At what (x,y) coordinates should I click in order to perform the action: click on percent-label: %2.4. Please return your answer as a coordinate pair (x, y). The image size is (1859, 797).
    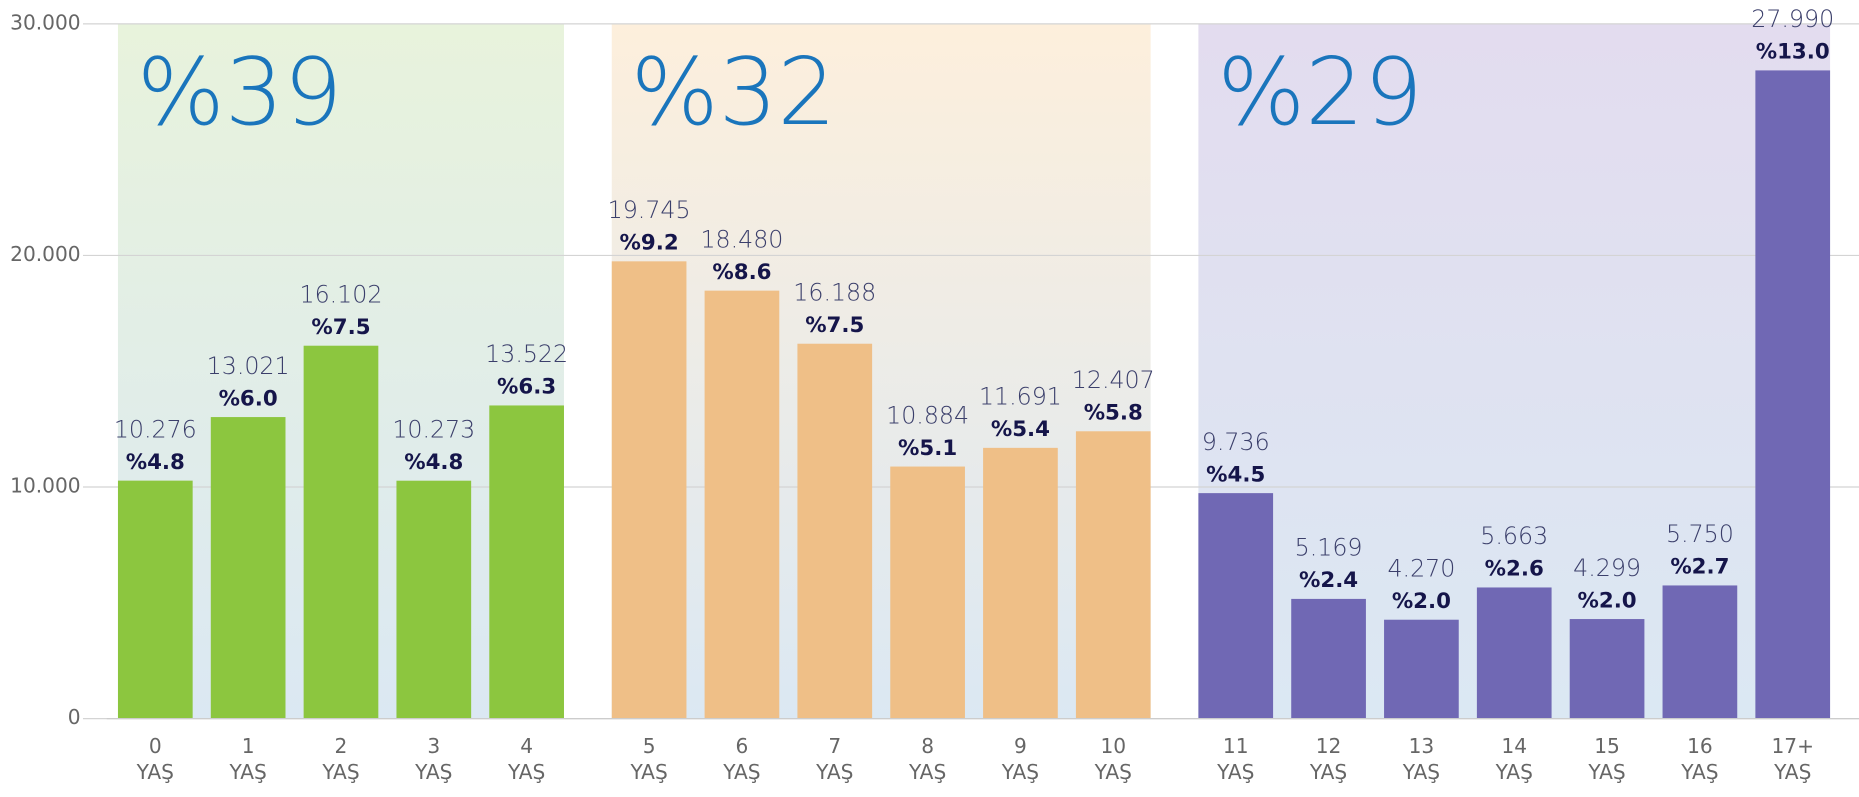
    Looking at the image, I should click on (1328, 580).